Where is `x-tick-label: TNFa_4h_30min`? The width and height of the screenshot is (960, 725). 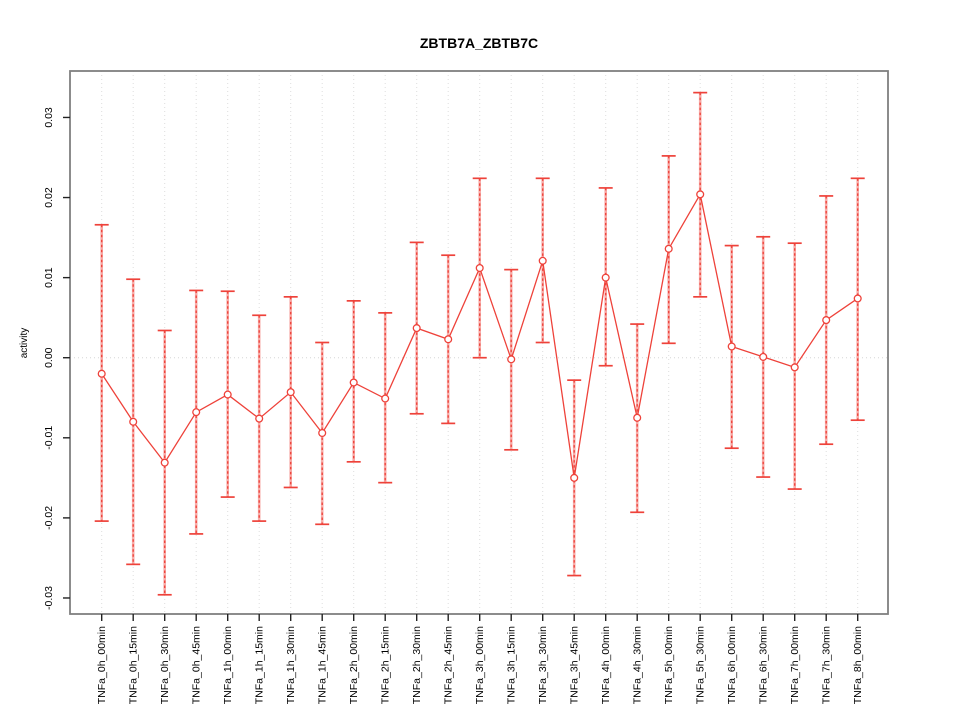
x-tick-label: TNFa_4h_30min is located at coordinates (638, 665).